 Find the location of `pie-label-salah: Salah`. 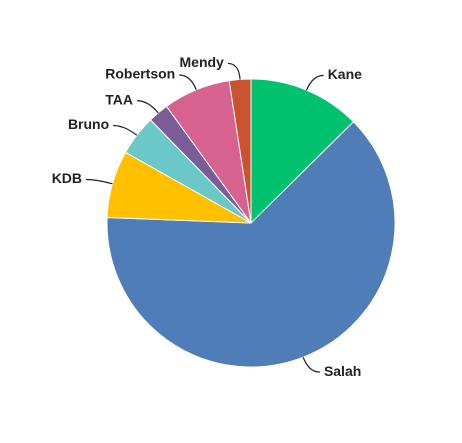

pie-label-salah: Salah is located at coordinates (342, 371).